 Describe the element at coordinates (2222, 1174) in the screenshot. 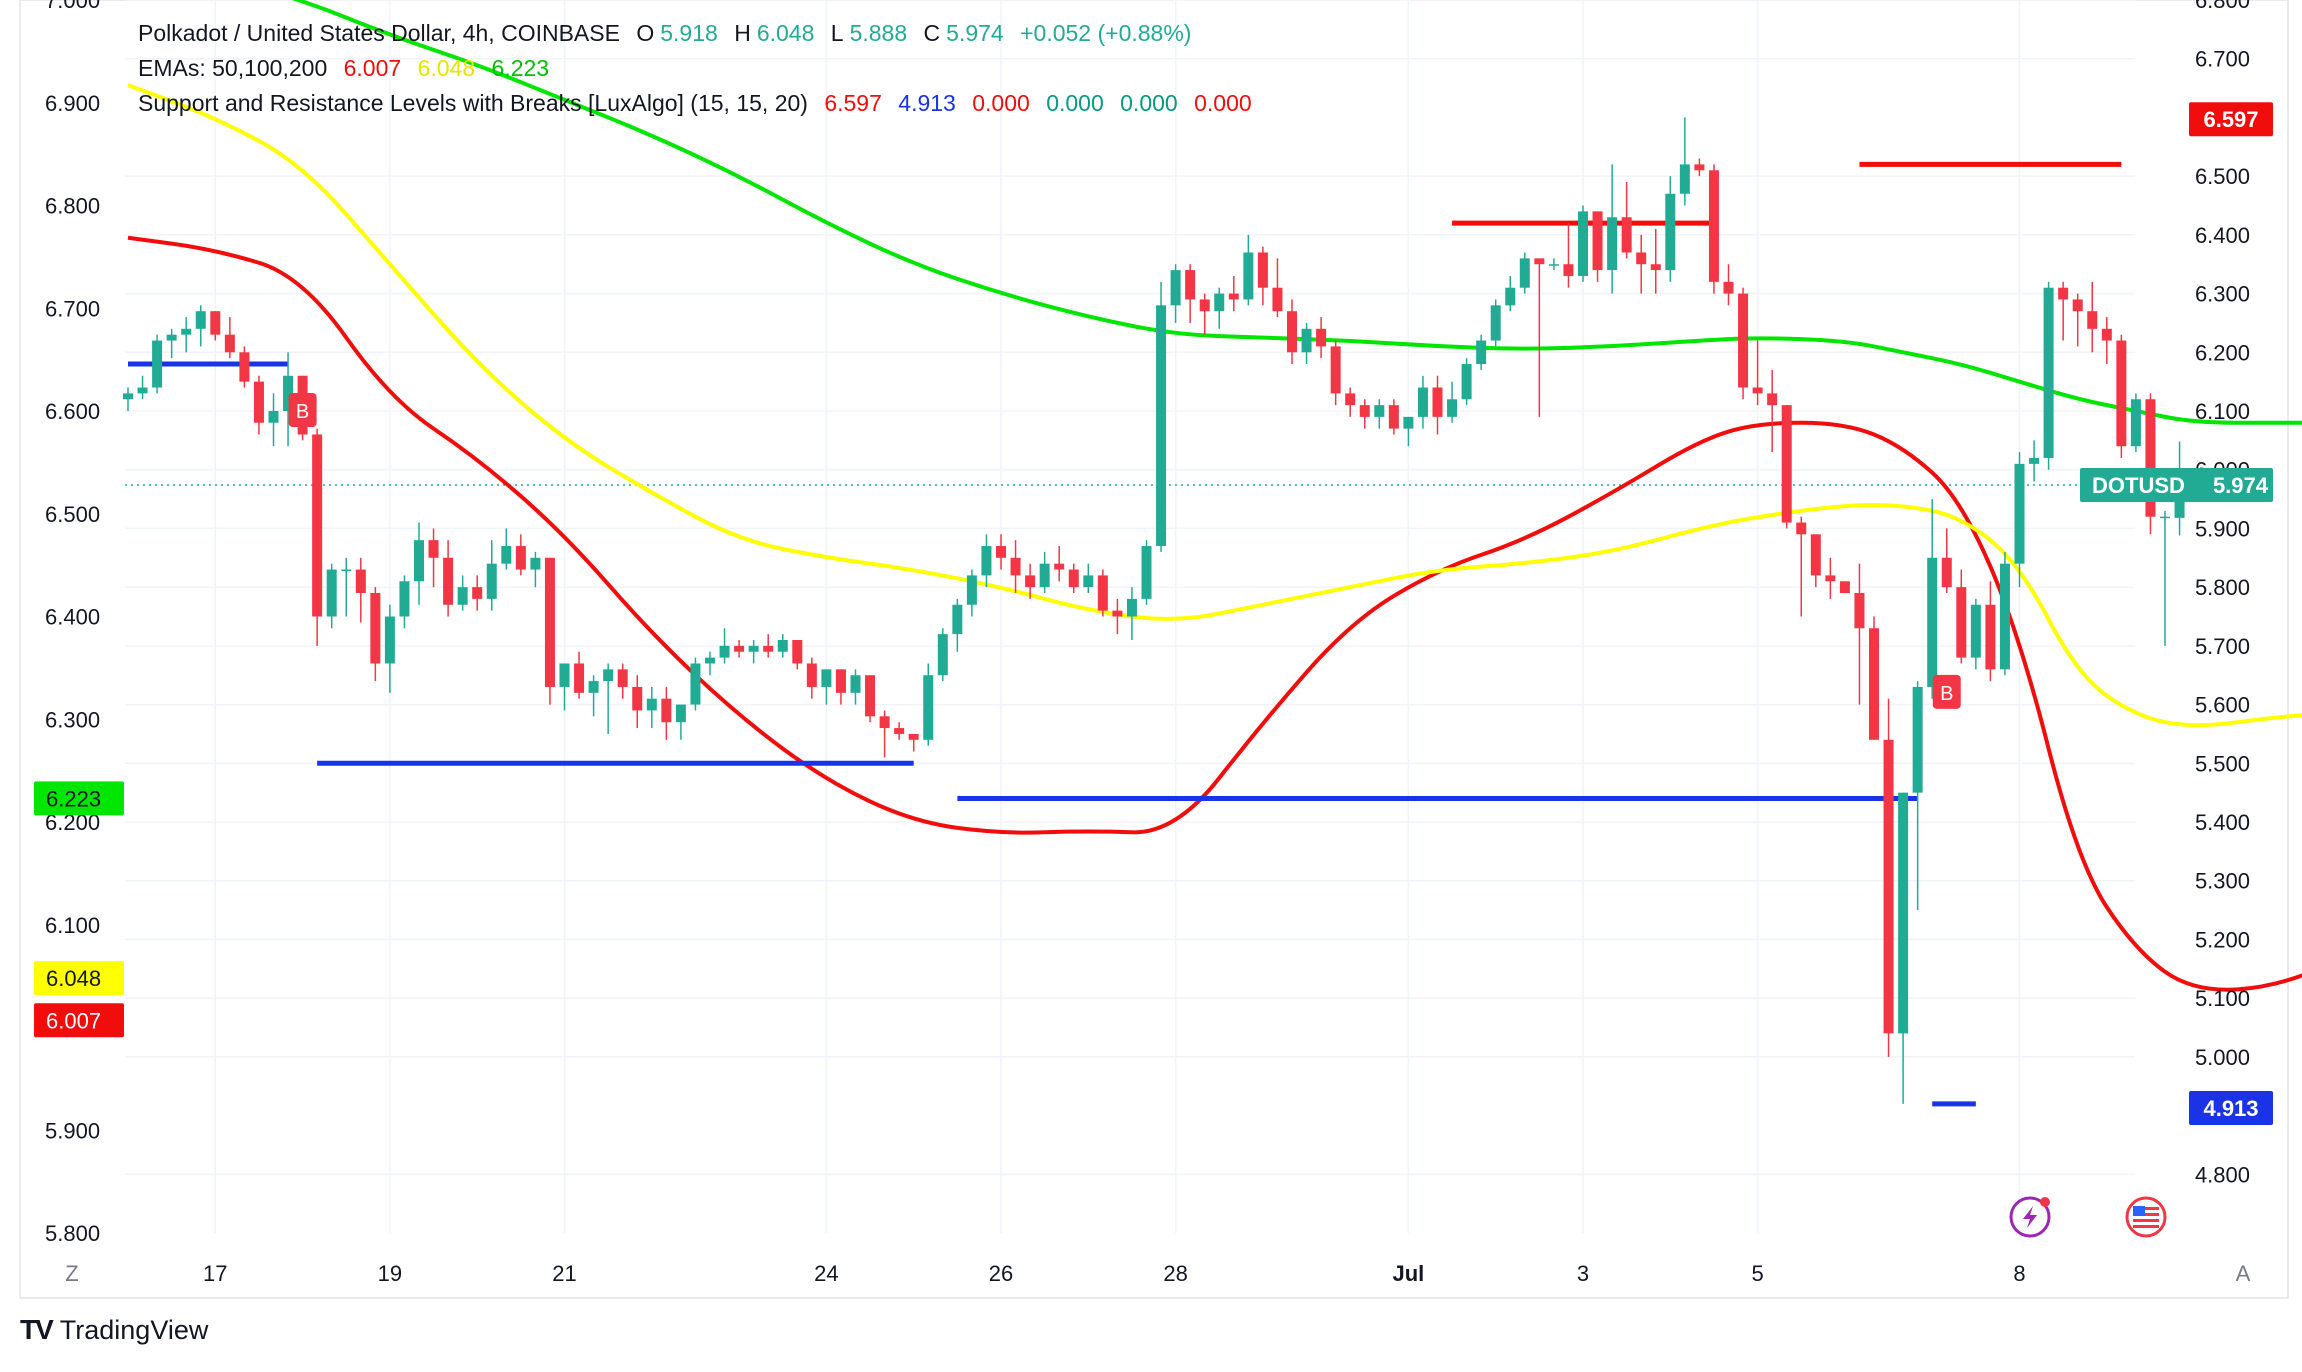

I see `right-axis-tick: 4.800` at that location.